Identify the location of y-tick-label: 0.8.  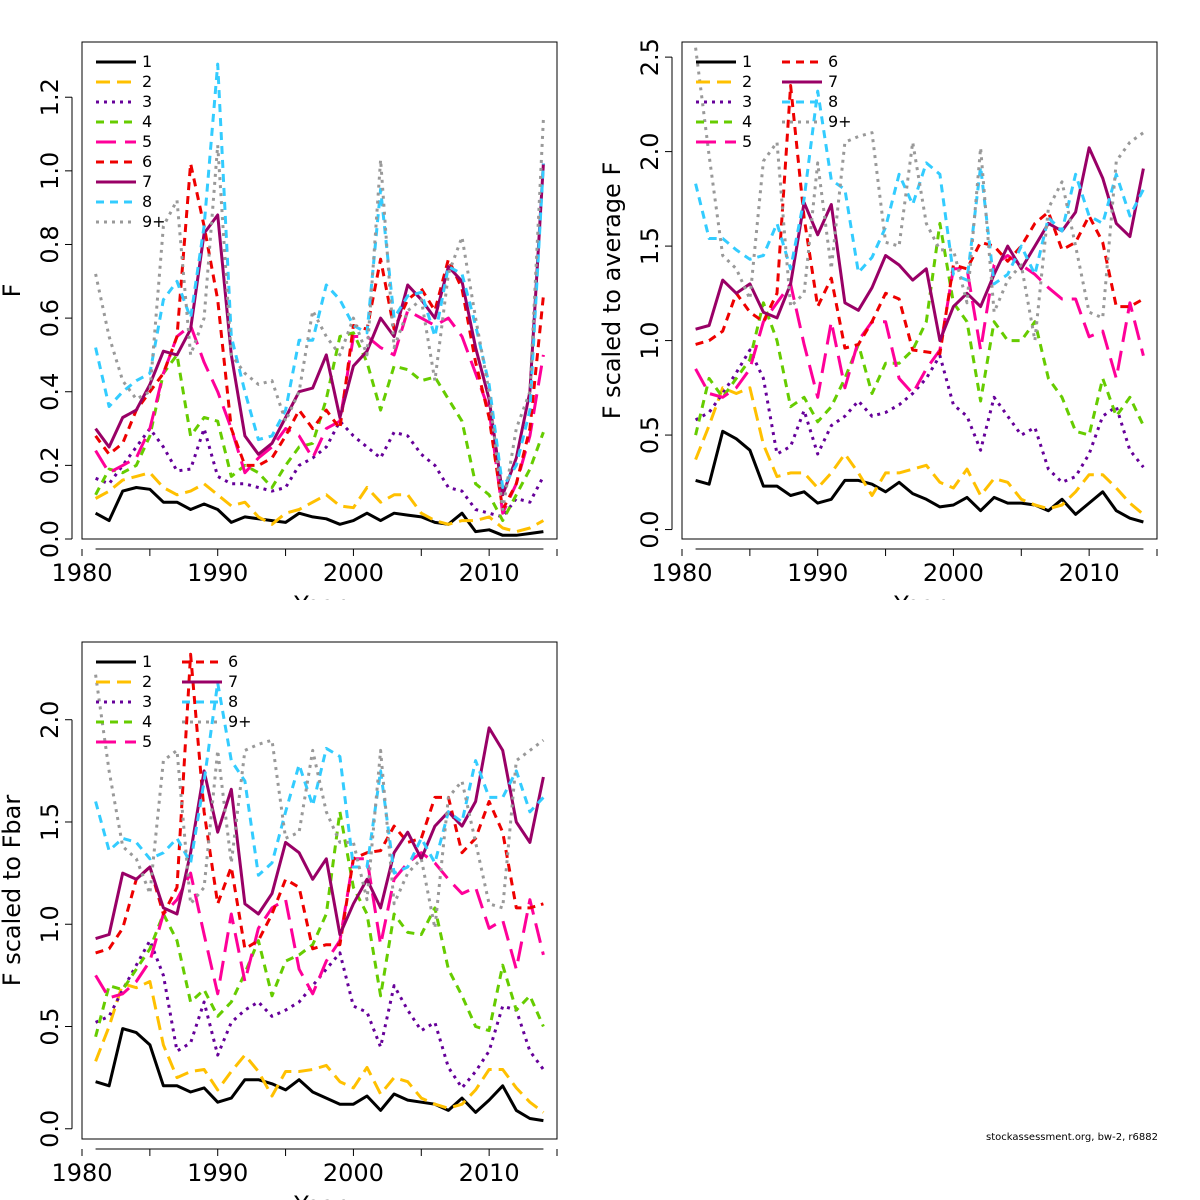
(50, 244).